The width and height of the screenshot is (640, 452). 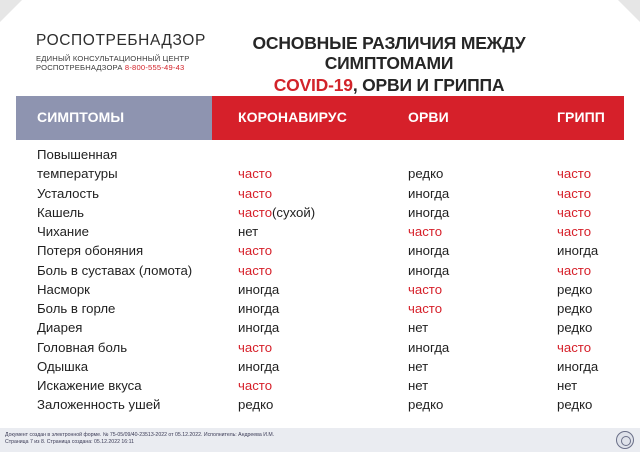 I want to click on symptom-cell: Искажение вкуса, so click(x=89, y=385).